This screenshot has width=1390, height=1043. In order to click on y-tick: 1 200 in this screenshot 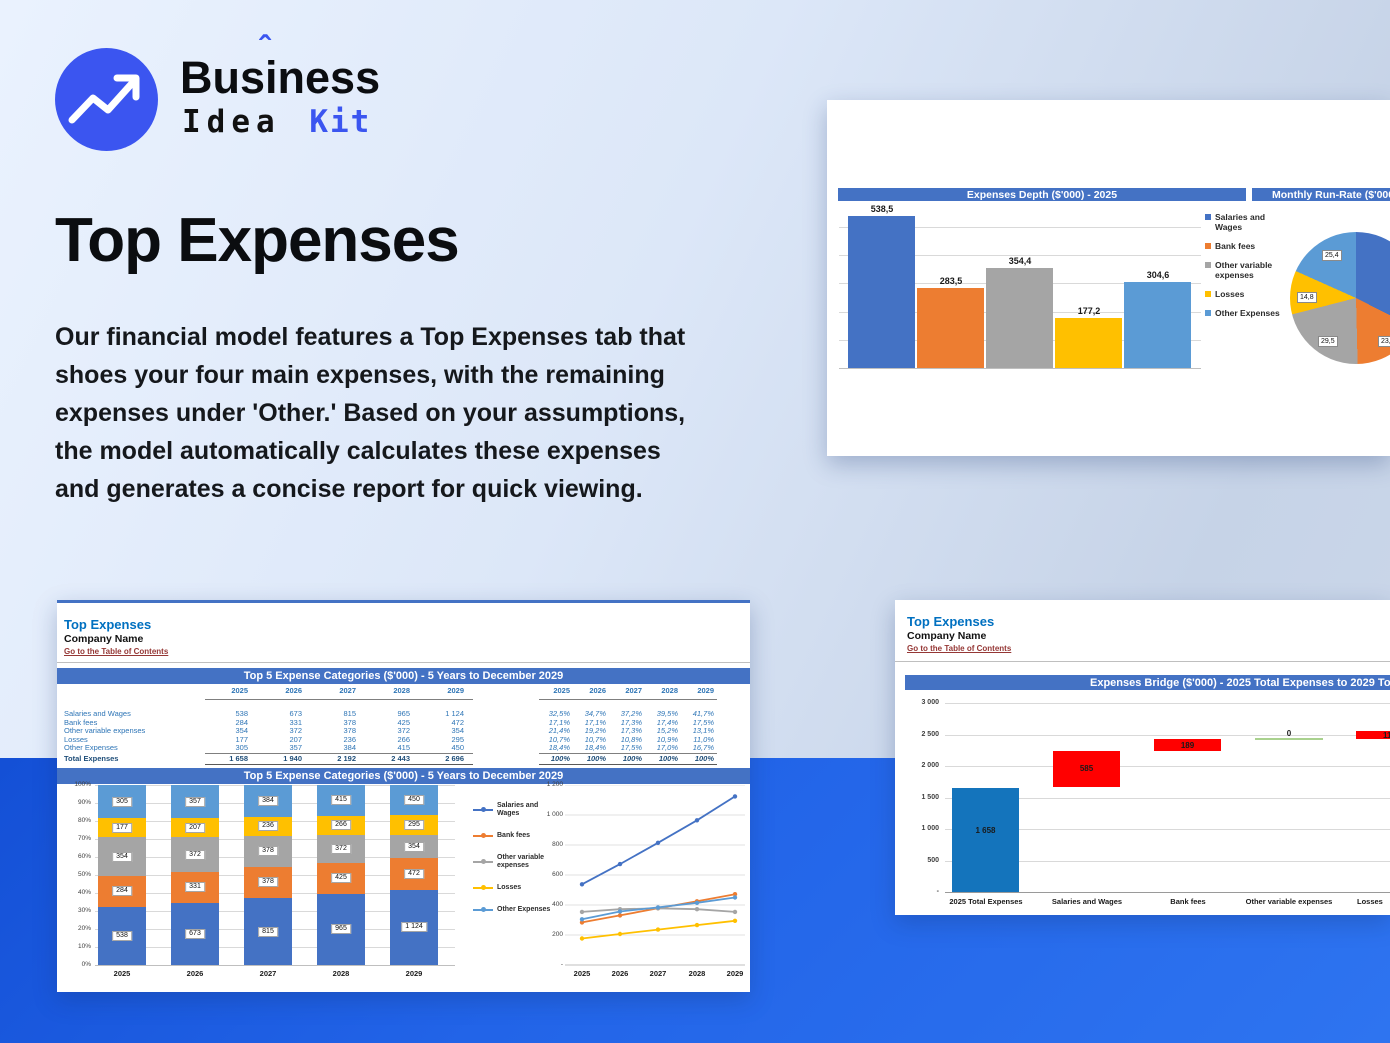, I will do `click(554, 784)`.